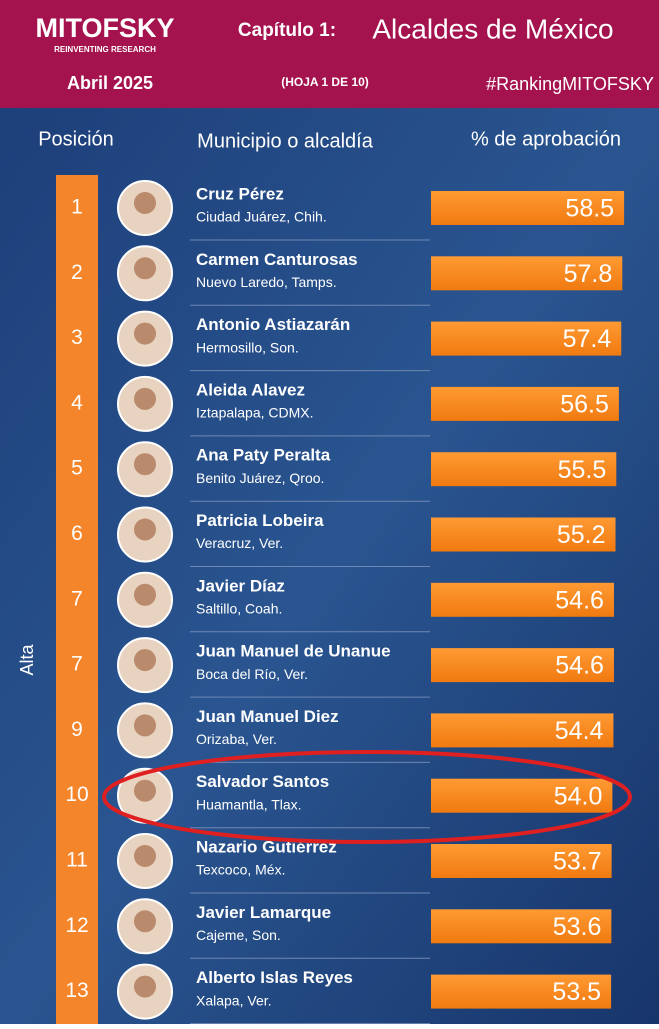 Image resolution: width=659 pixels, height=1029 pixels. Describe the element at coordinates (277, 259) in the screenshot. I see `name: Carmen Canturosas` at that location.